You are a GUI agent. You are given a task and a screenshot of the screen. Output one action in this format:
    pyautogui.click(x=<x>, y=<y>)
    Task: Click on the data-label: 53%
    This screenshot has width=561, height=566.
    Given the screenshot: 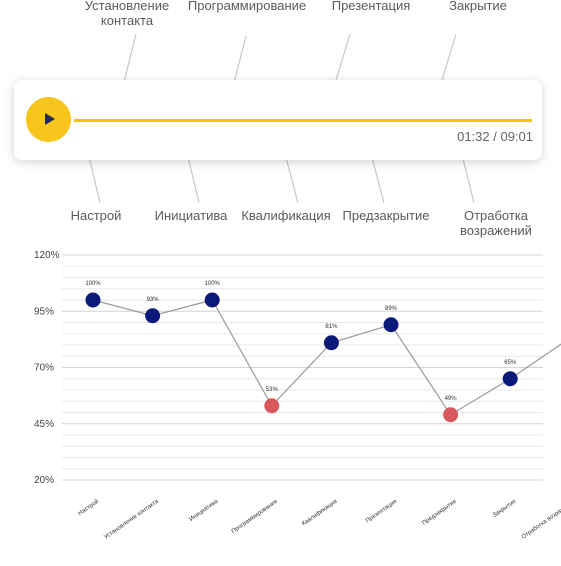 What is the action you would take?
    pyautogui.click(x=272, y=390)
    